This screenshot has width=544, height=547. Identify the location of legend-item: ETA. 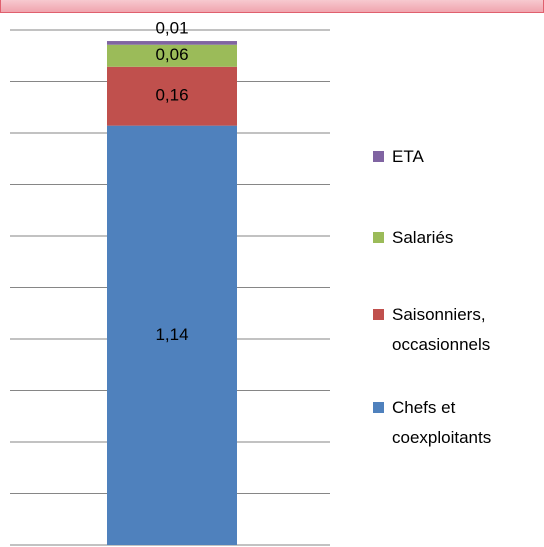
(447, 157).